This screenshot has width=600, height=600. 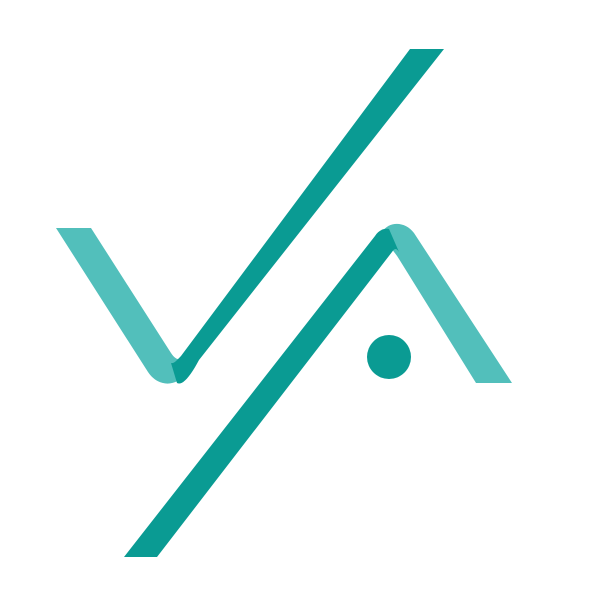 I want to click on a-right-stroke, so click(x=447, y=303).